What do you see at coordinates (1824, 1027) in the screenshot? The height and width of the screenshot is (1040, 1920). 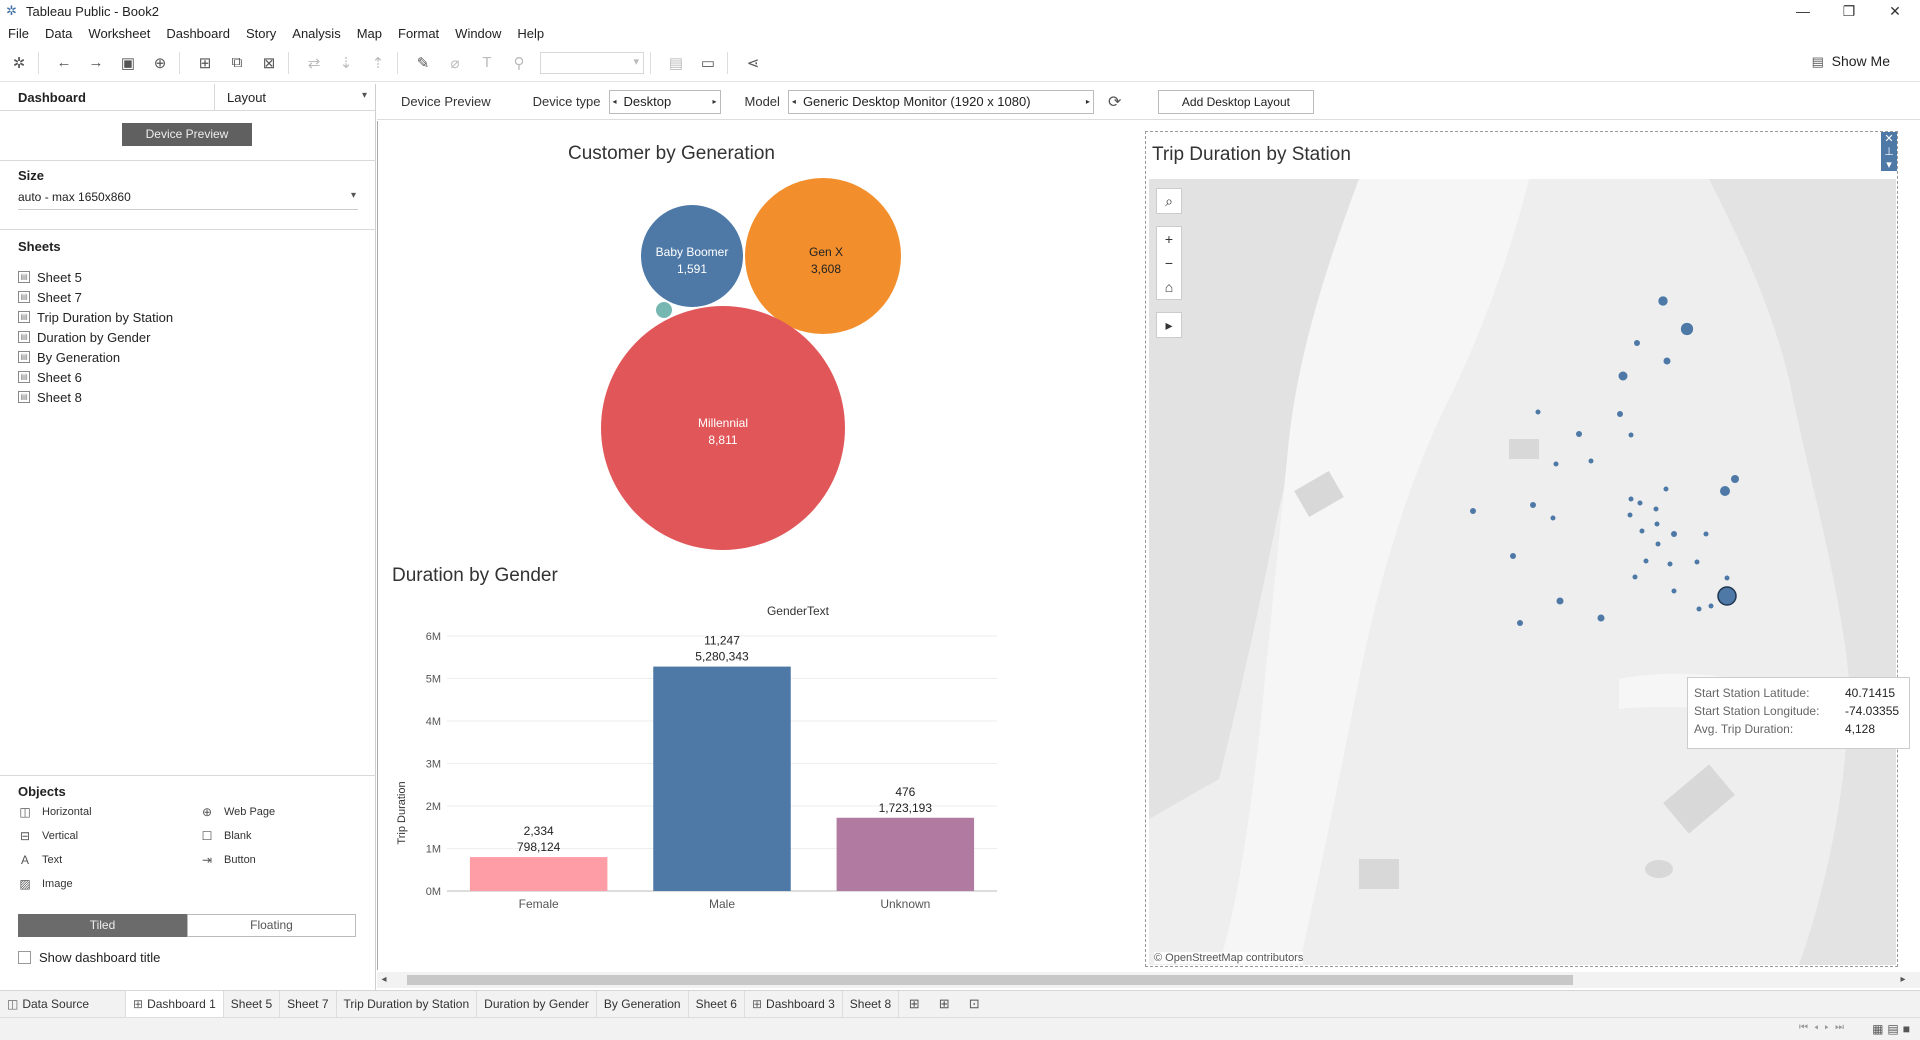 I see `sheet-navigation-icons: ⏮◂▸⏭` at bounding box center [1824, 1027].